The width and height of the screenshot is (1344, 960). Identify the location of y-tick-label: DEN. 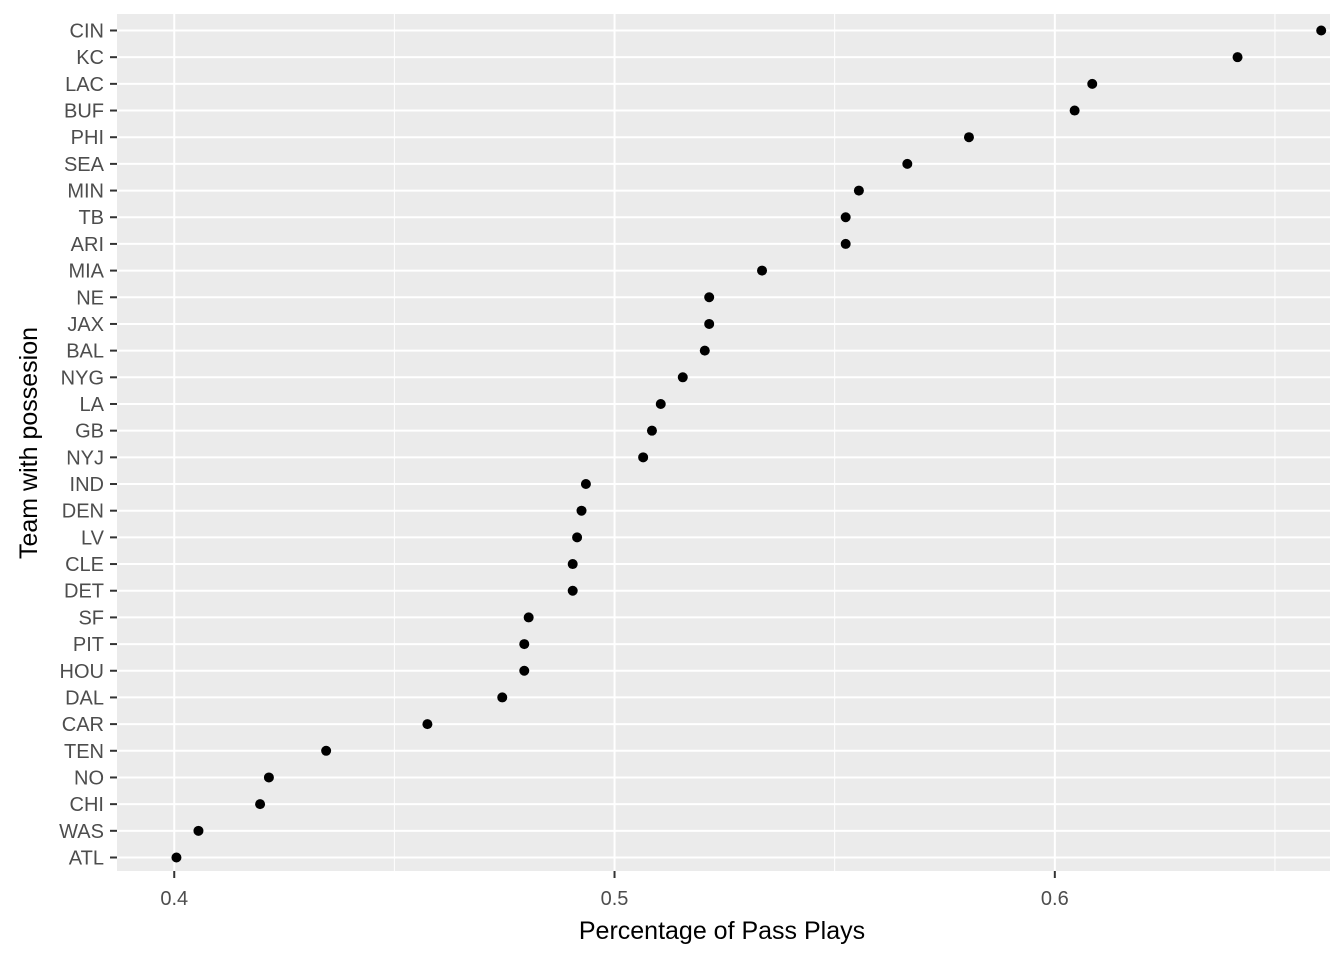
(83, 512).